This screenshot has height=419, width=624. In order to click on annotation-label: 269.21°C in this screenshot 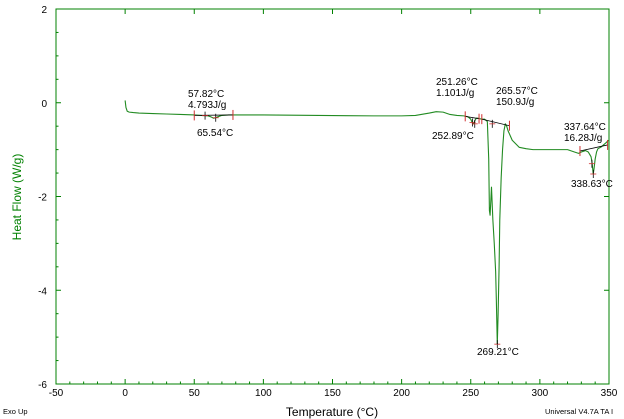, I will do `click(498, 352)`.